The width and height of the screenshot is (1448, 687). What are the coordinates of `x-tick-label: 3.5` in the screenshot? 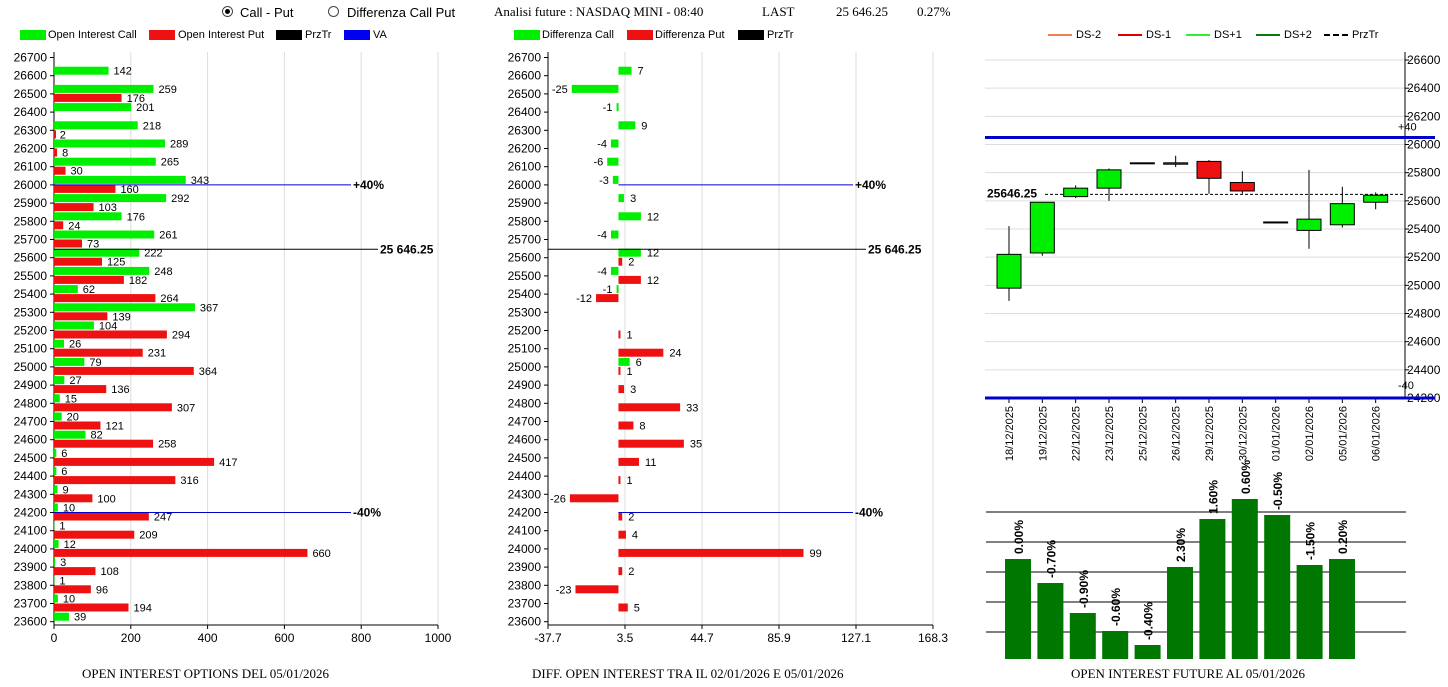 It's located at (625, 638).